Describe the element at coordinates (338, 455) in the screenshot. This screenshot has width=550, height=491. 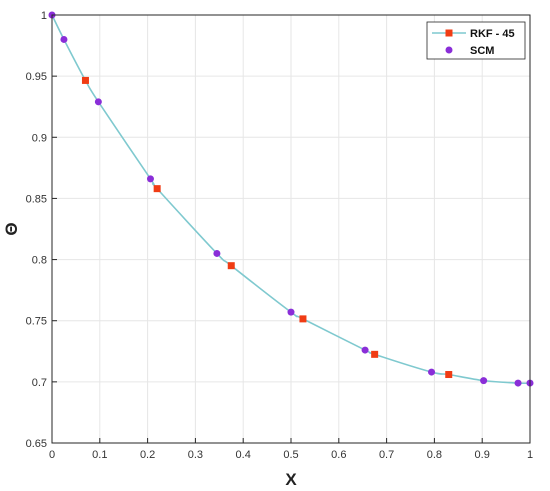
I see `x-tick-label: 0.6` at that location.